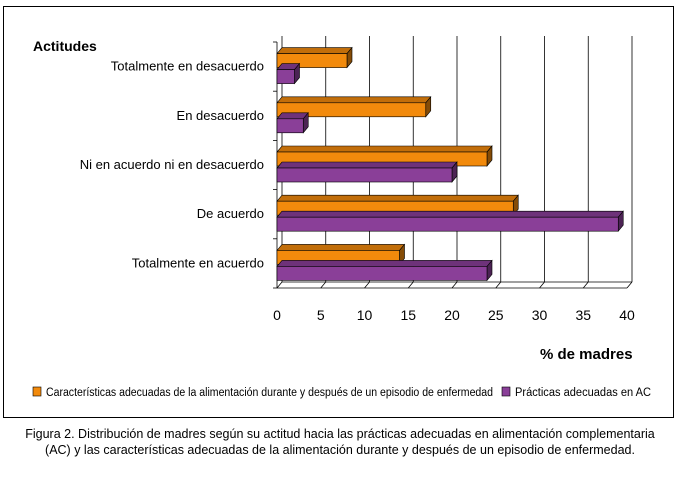 Image resolution: width=680 pixels, height=477 pixels. What do you see at coordinates (198, 262) in the screenshot?
I see `category-label: Totalmente en acuerdo` at bounding box center [198, 262].